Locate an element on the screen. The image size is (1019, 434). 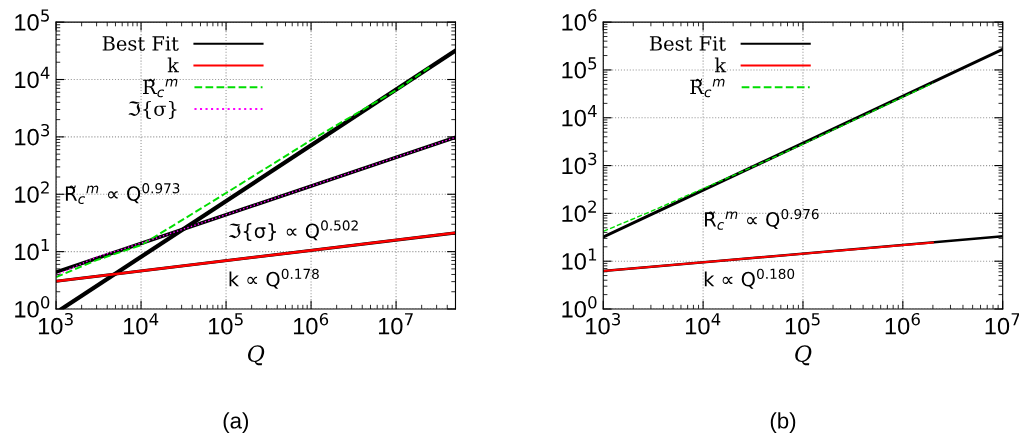
annotation: R̃$_{c}$$^{m}$ ∝ Q$^{0.976}$ is located at coordinates (762, 219).